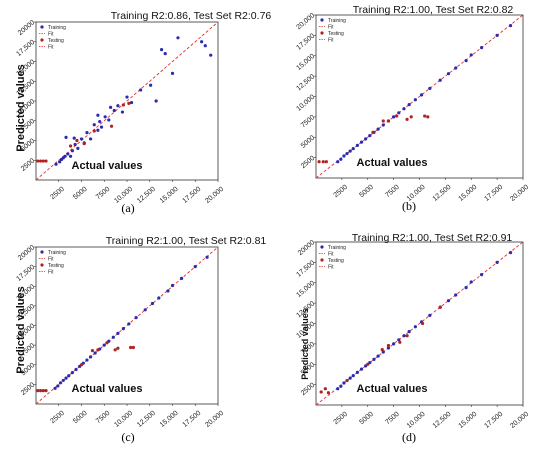 This screenshot has height=451, width=550. I want to click on legend-label: Training, so click(337, 21).